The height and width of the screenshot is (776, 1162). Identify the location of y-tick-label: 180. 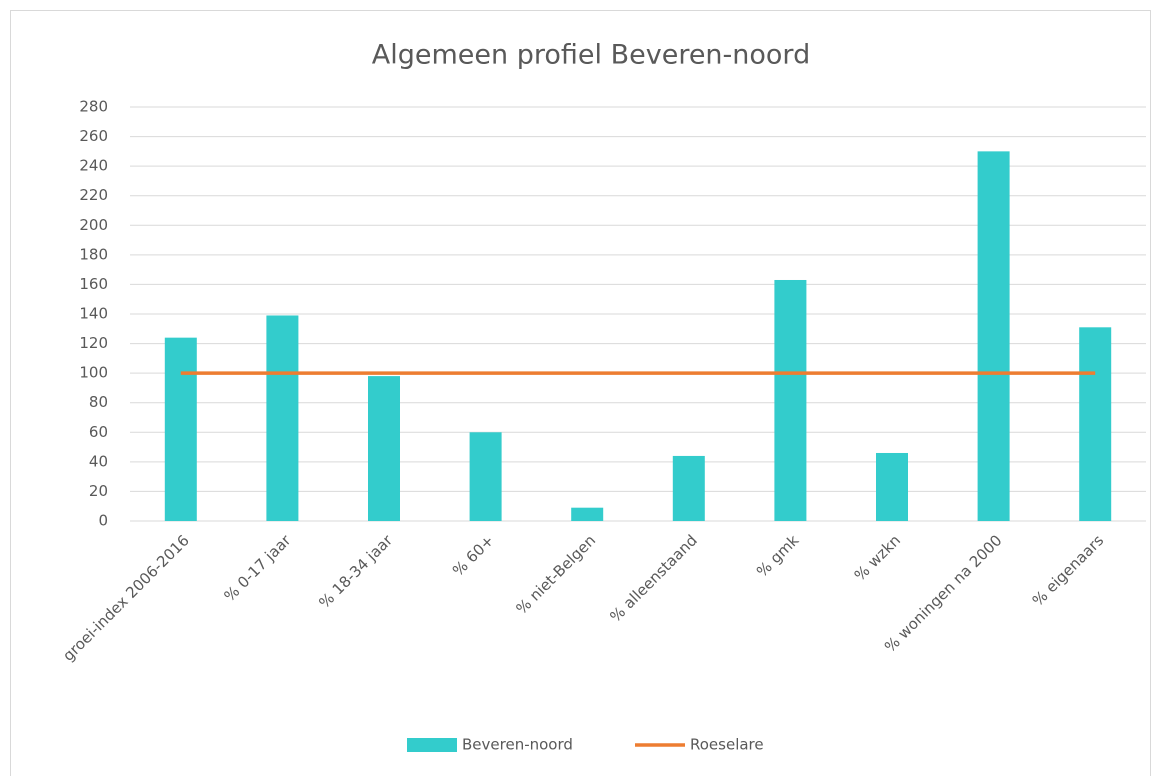
(93, 254).